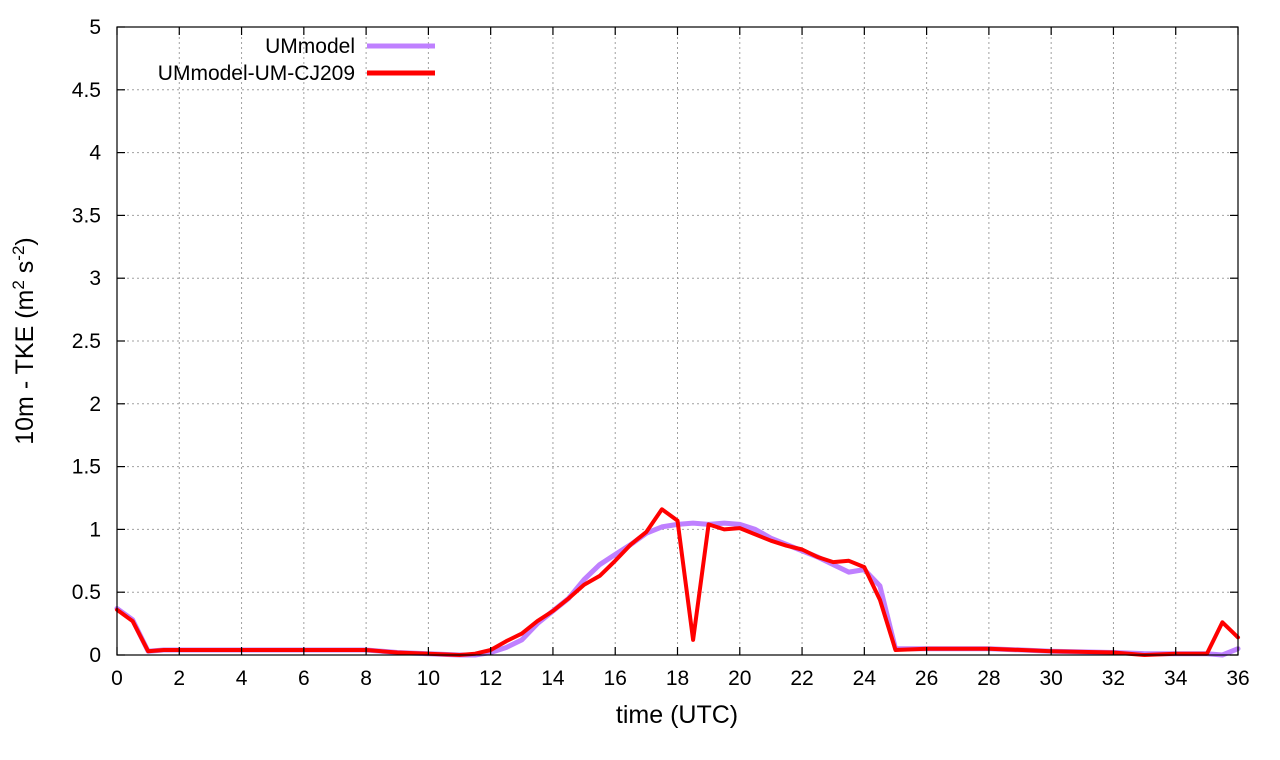 The width and height of the screenshot is (1280, 760). I want to click on x-tick-label: 36, so click(1237, 678).